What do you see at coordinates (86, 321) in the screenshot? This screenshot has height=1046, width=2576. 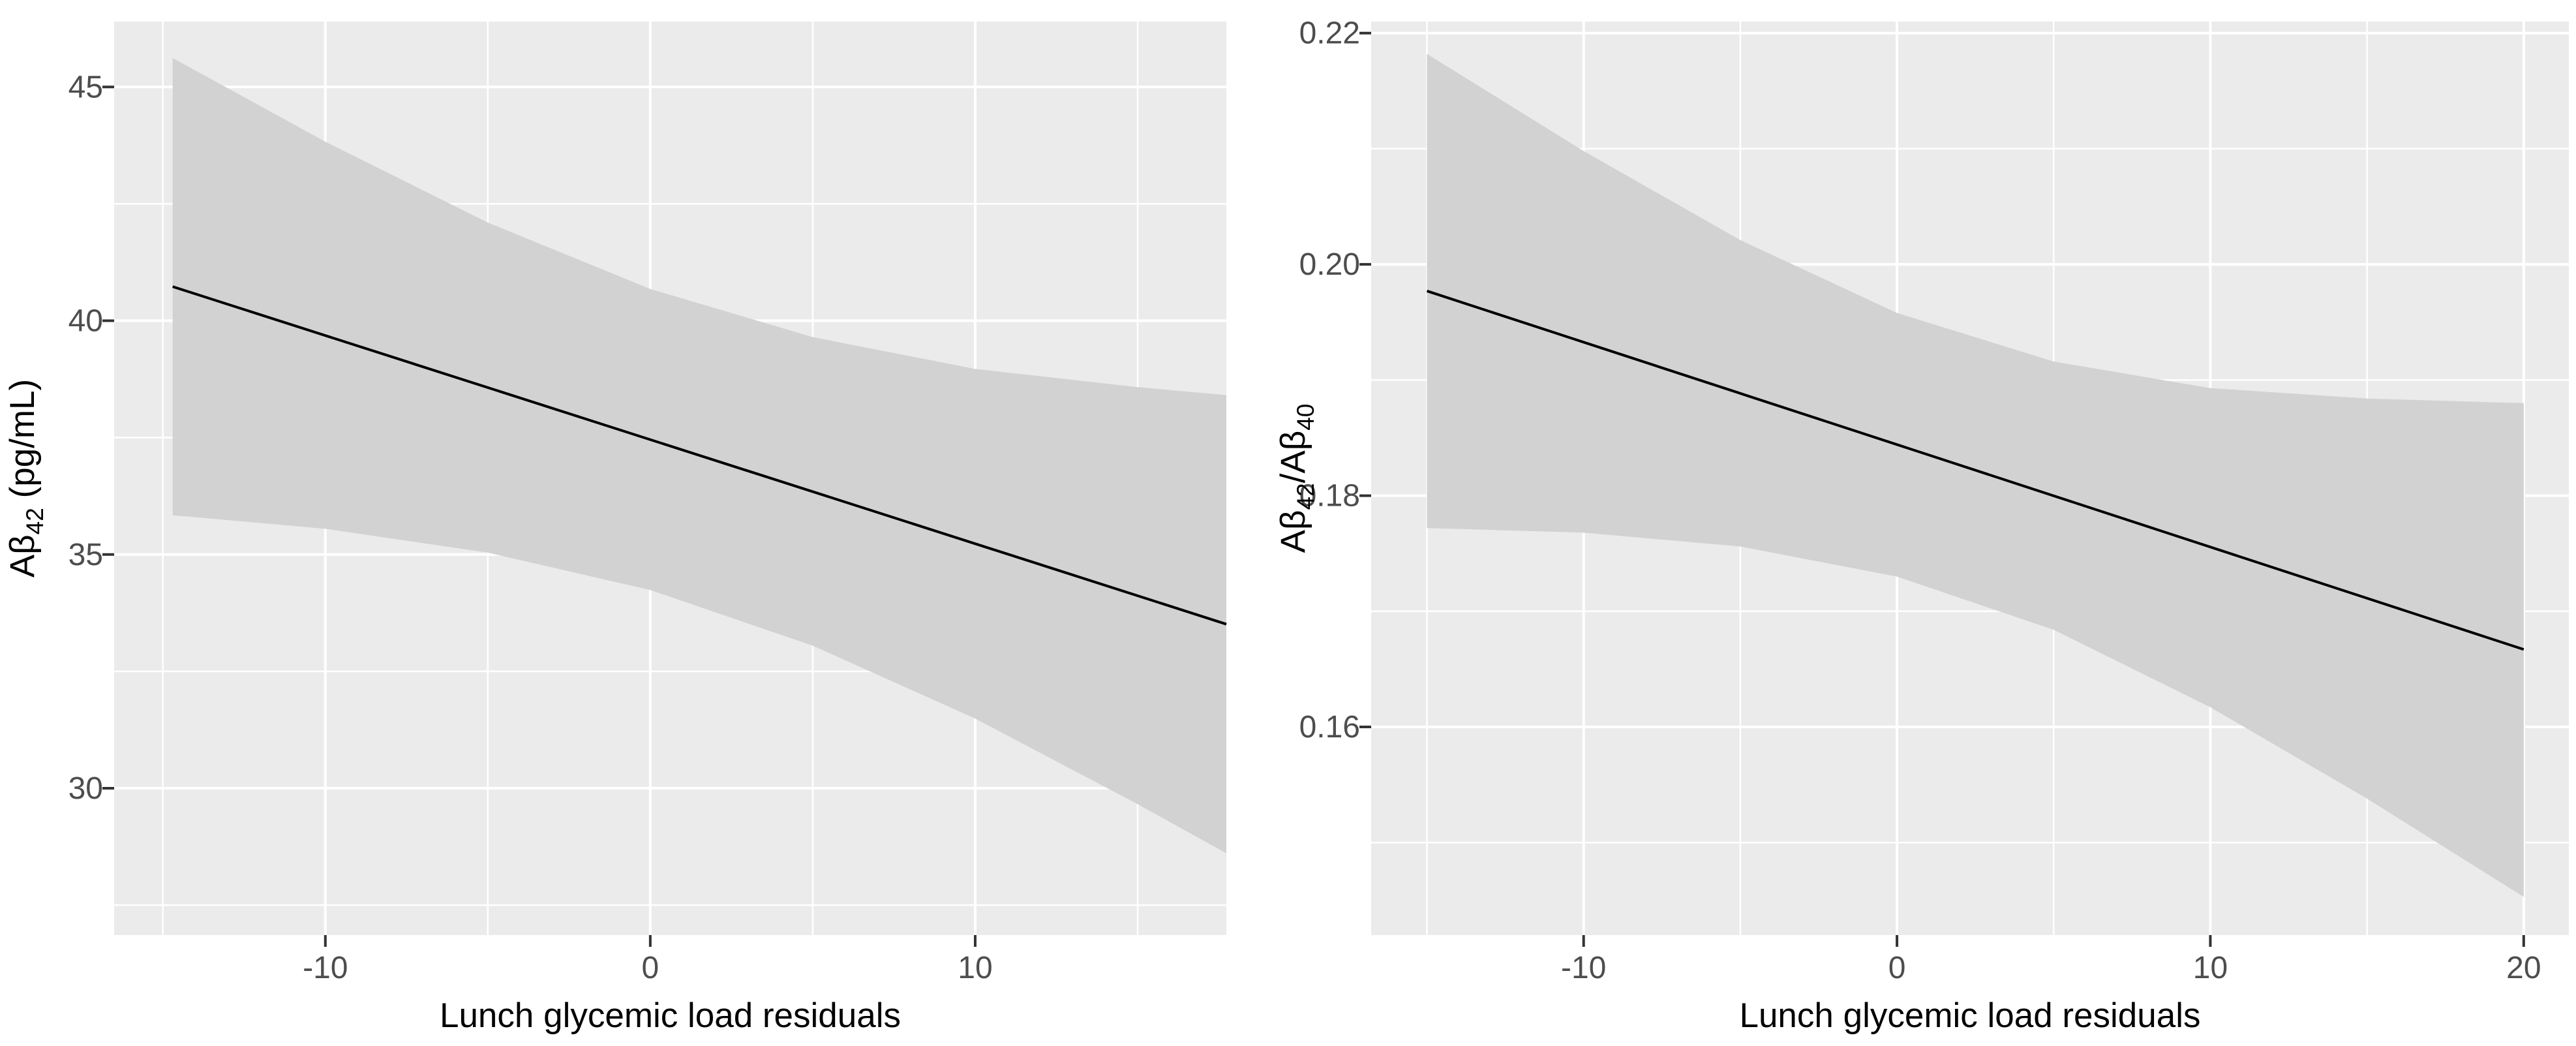 I see `y-tick-label: 40` at bounding box center [86, 321].